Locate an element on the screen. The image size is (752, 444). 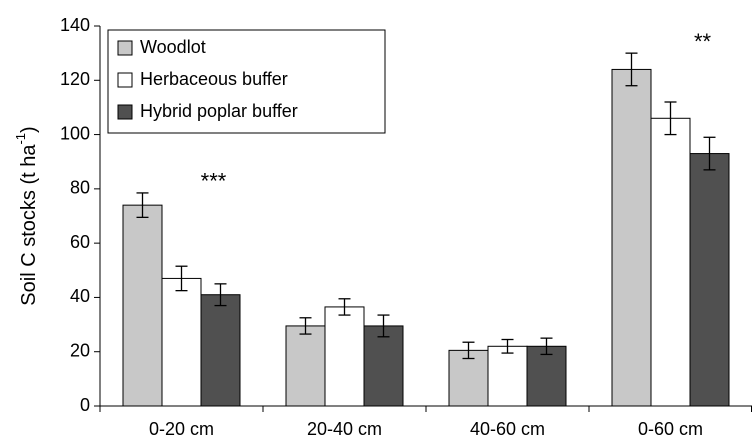
y-tick-label: 40 is located at coordinates (80, 296).